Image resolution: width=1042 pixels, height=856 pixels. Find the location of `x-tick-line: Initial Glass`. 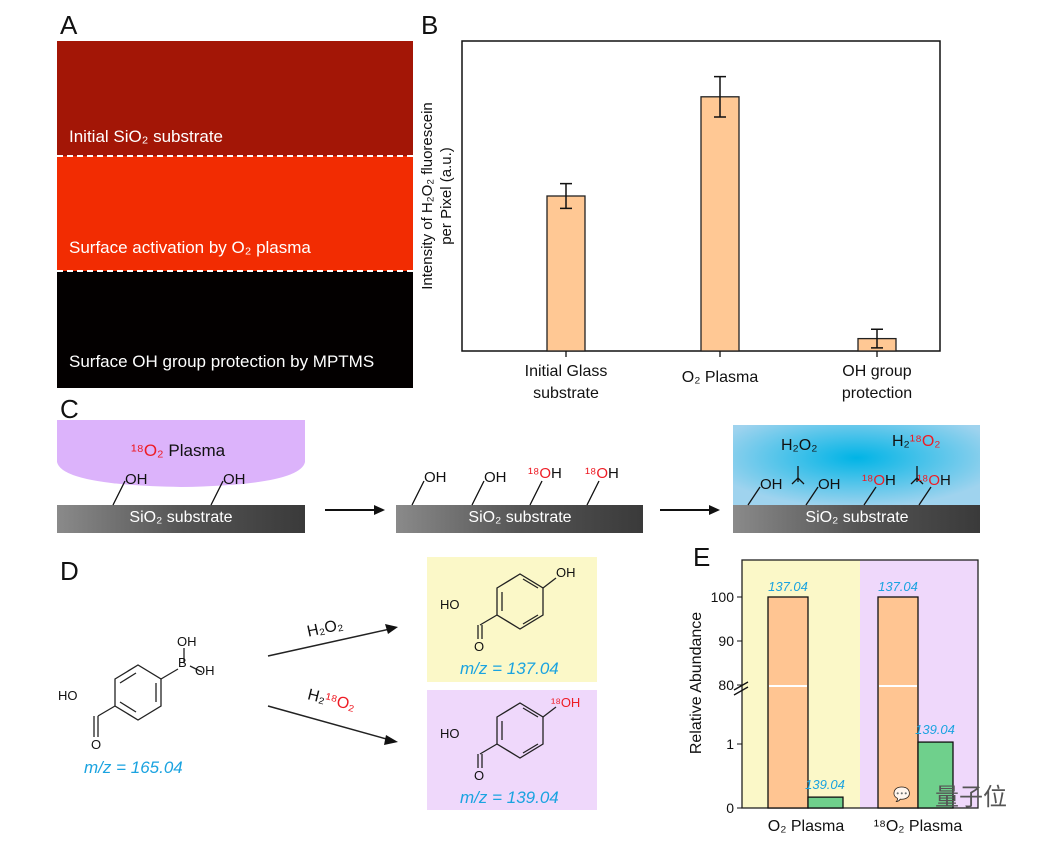

x-tick-line: Initial Glass is located at coordinates (566, 371).